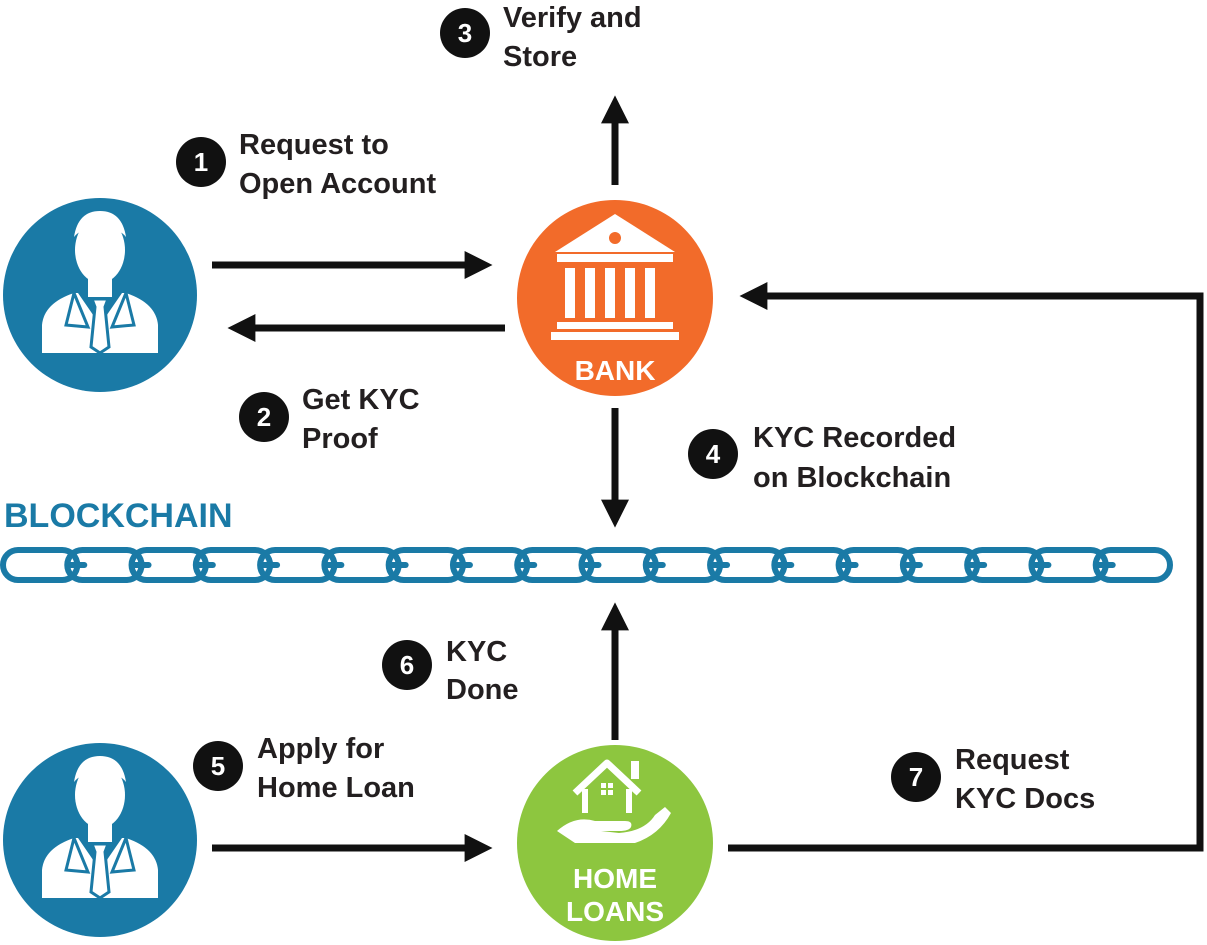 The width and height of the screenshot is (1207, 945). Describe the element at coordinates (320, 749) in the screenshot. I see `step-label-line1: Apply for` at that location.